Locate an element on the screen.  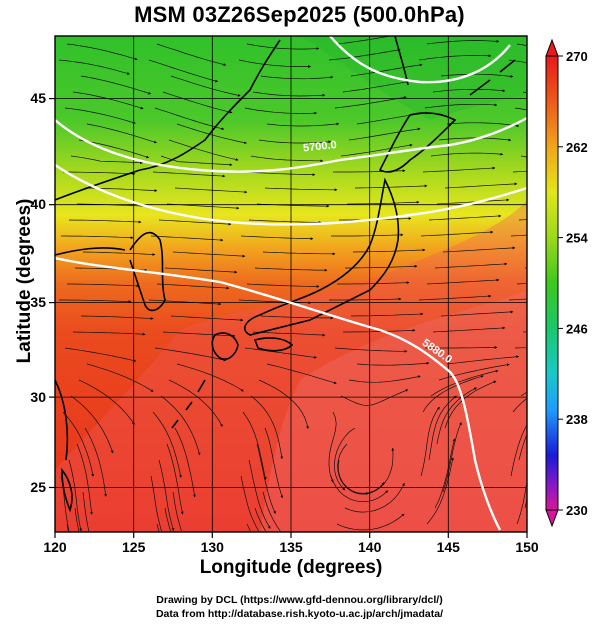
colorbar-tick-label: 254 is located at coordinates (577, 238).